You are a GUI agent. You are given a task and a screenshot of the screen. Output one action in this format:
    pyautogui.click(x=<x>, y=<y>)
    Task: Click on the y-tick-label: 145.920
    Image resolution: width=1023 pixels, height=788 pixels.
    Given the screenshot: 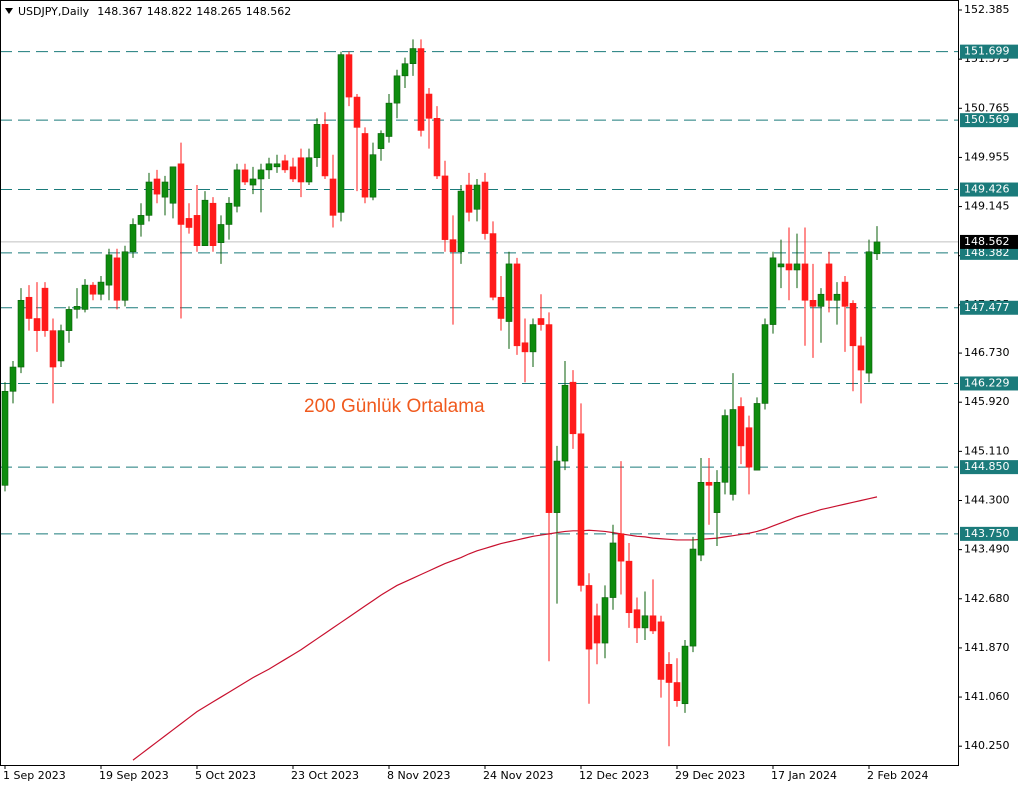 What is the action you would take?
    pyautogui.click(x=987, y=401)
    